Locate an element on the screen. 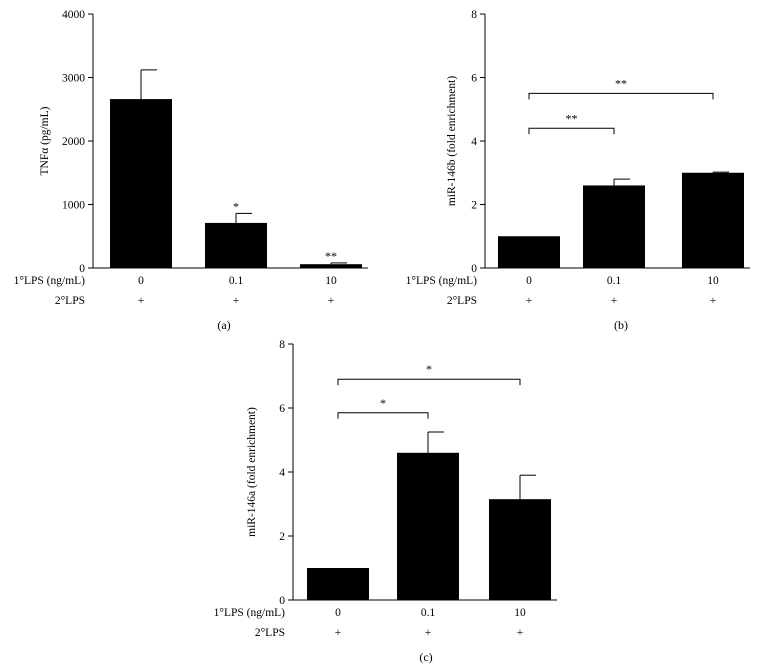 This screenshot has width=768, height=670. y-tick-label: 3000 is located at coordinates (73, 79).